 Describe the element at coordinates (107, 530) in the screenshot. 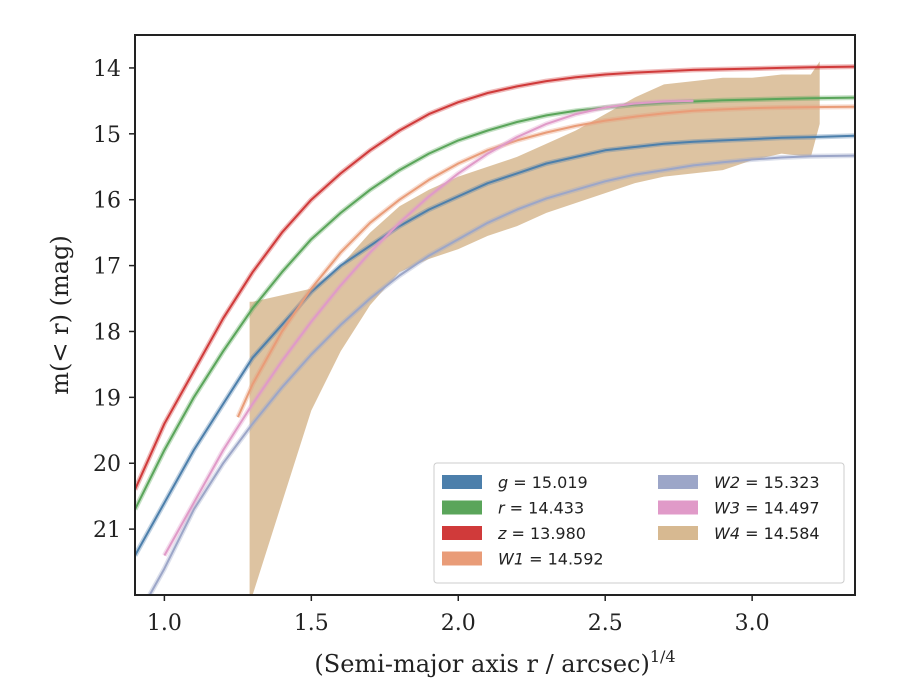

I see `y-tick-label: 21` at that location.